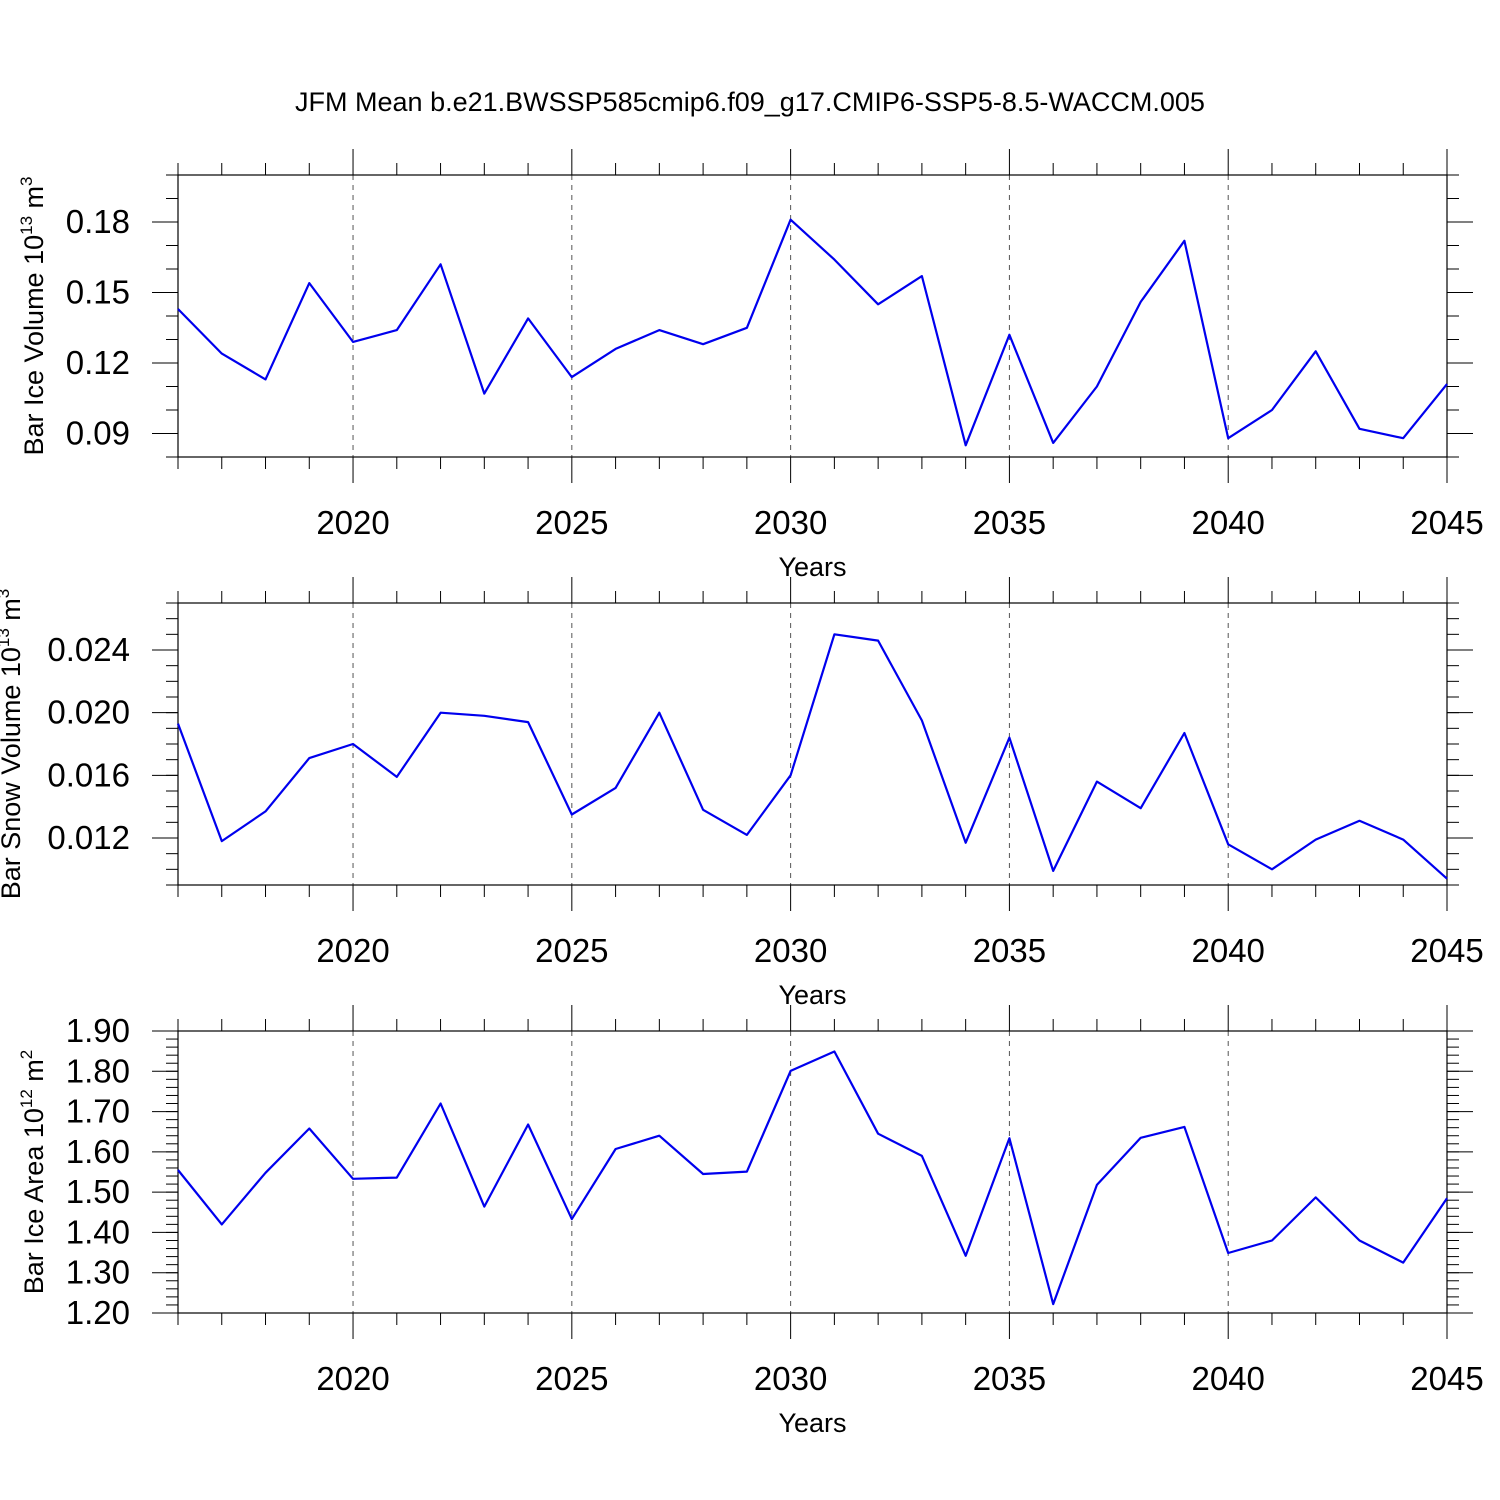 The height and width of the screenshot is (1500, 1500). I want to click on y-axis-title-text: Bar Ice Volume 10, so click(34, 345).